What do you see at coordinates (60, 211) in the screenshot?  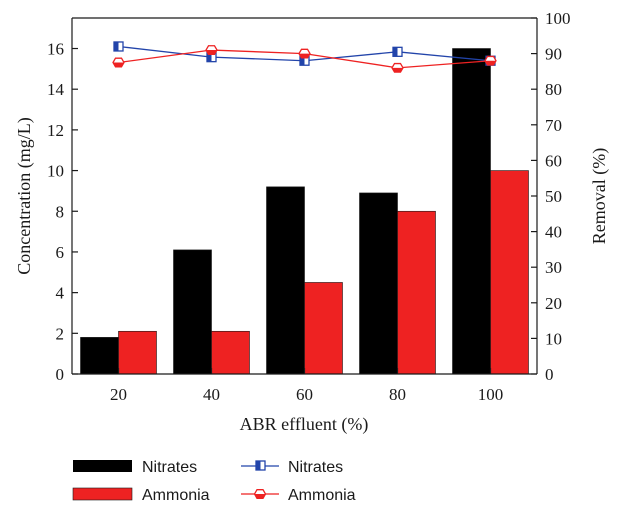 I see `y-tick-label: 8` at bounding box center [60, 211].